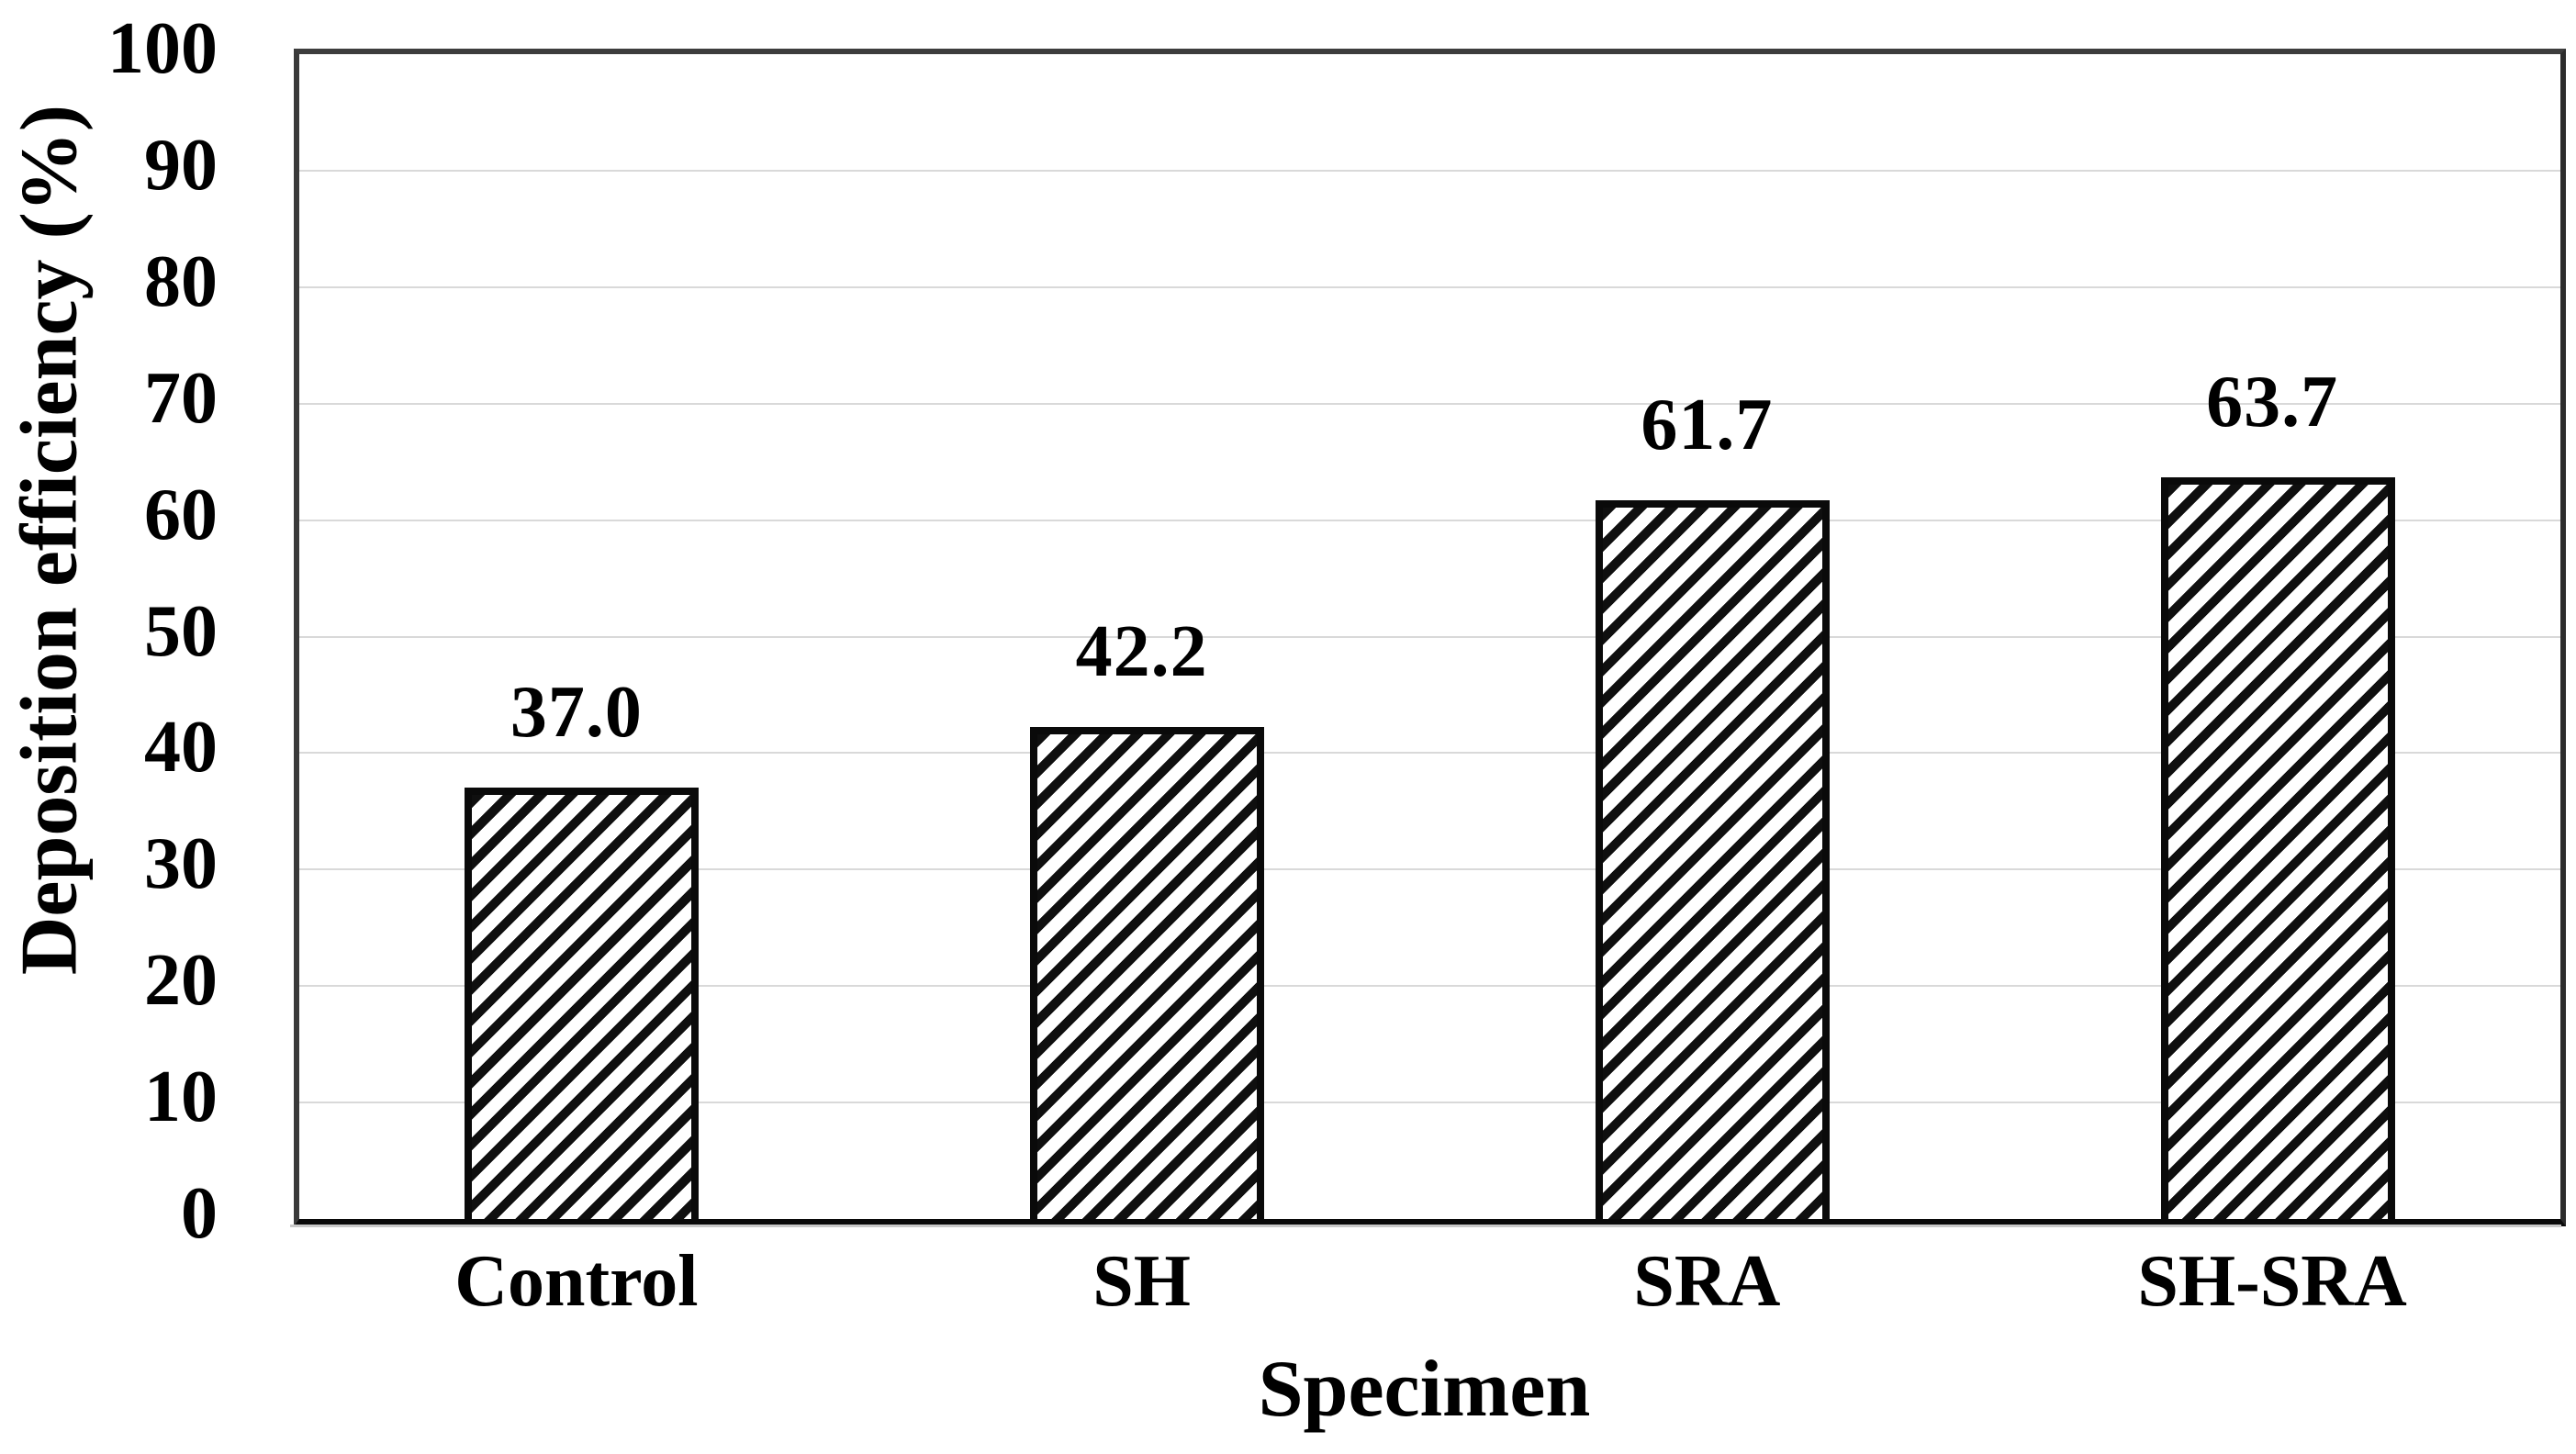 Image resolution: width=2576 pixels, height=1454 pixels. What do you see at coordinates (2272, 1281) in the screenshot?
I see `x-category-label-sh-sra: SH-SRA` at bounding box center [2272, 1281].